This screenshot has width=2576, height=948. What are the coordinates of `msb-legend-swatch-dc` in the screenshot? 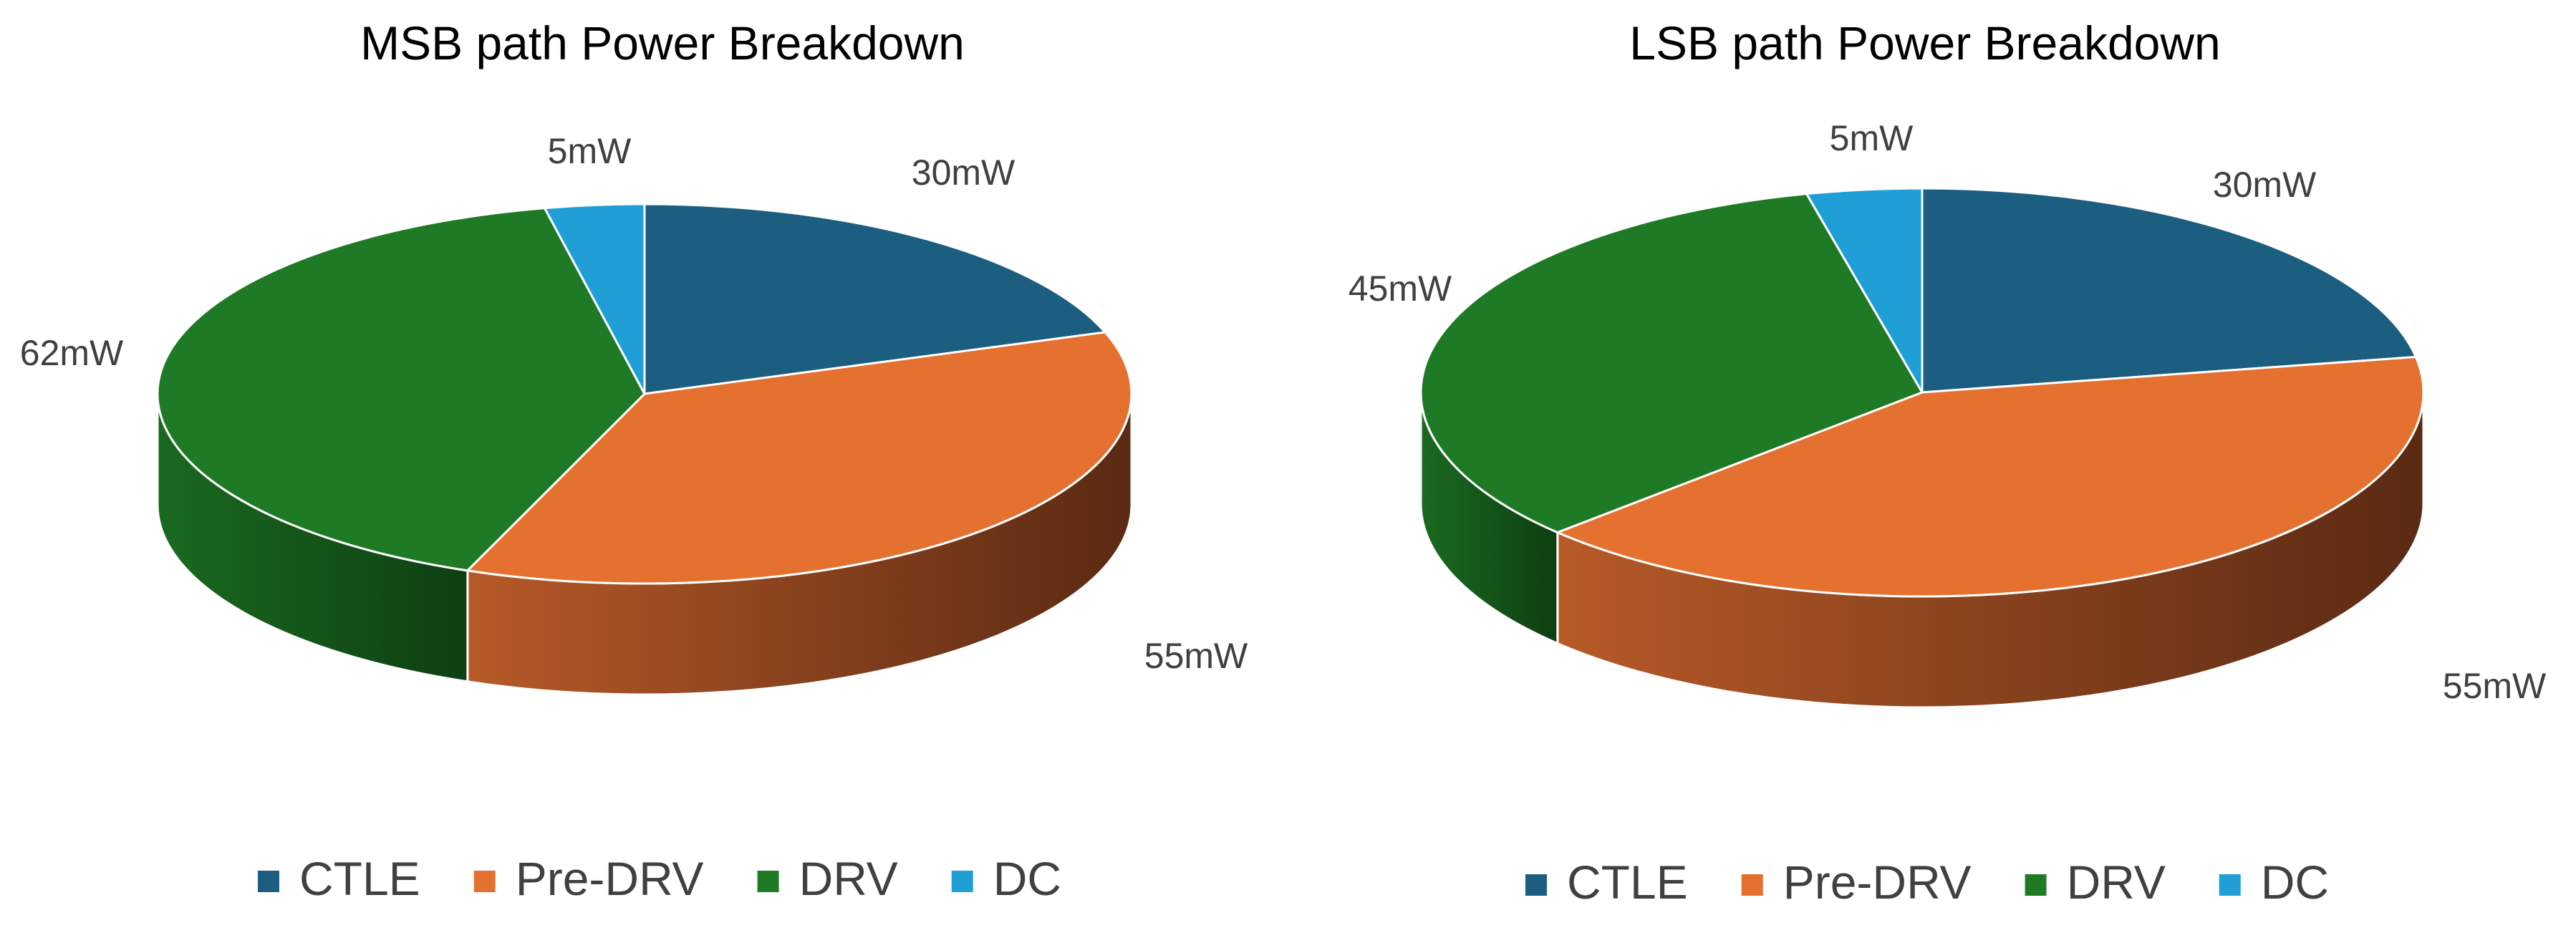 It's located at (962, 882).